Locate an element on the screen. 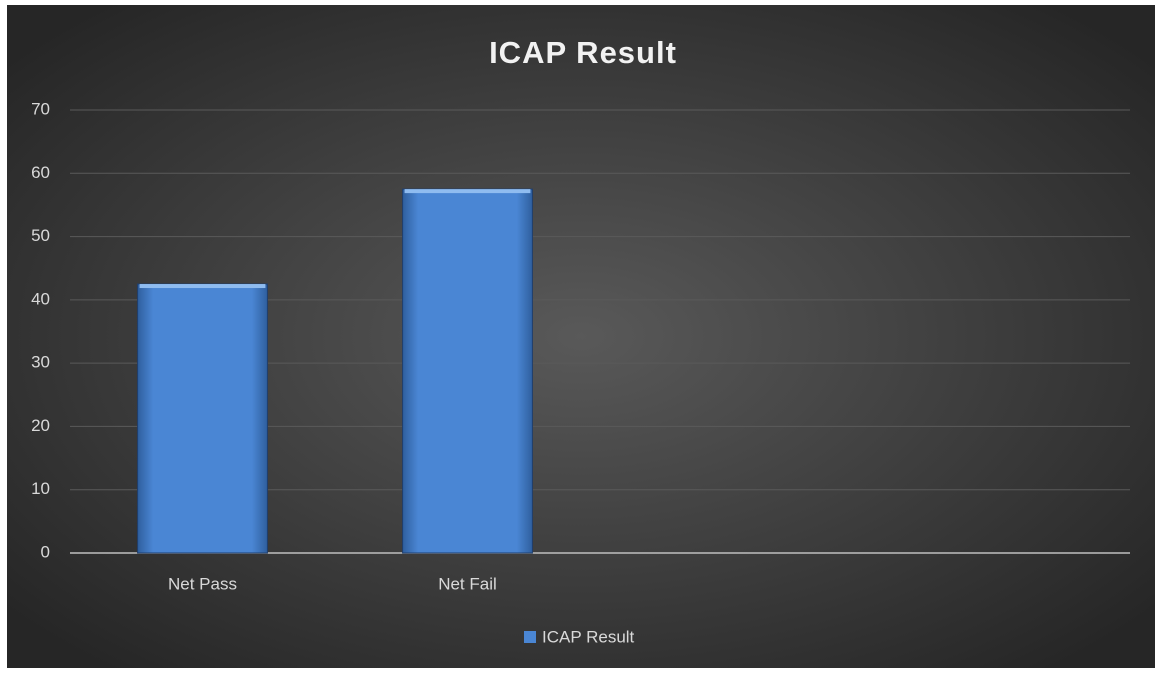 The image size is (1162, 674). y-tick-label: 40 is located at coordinates (40, 298).